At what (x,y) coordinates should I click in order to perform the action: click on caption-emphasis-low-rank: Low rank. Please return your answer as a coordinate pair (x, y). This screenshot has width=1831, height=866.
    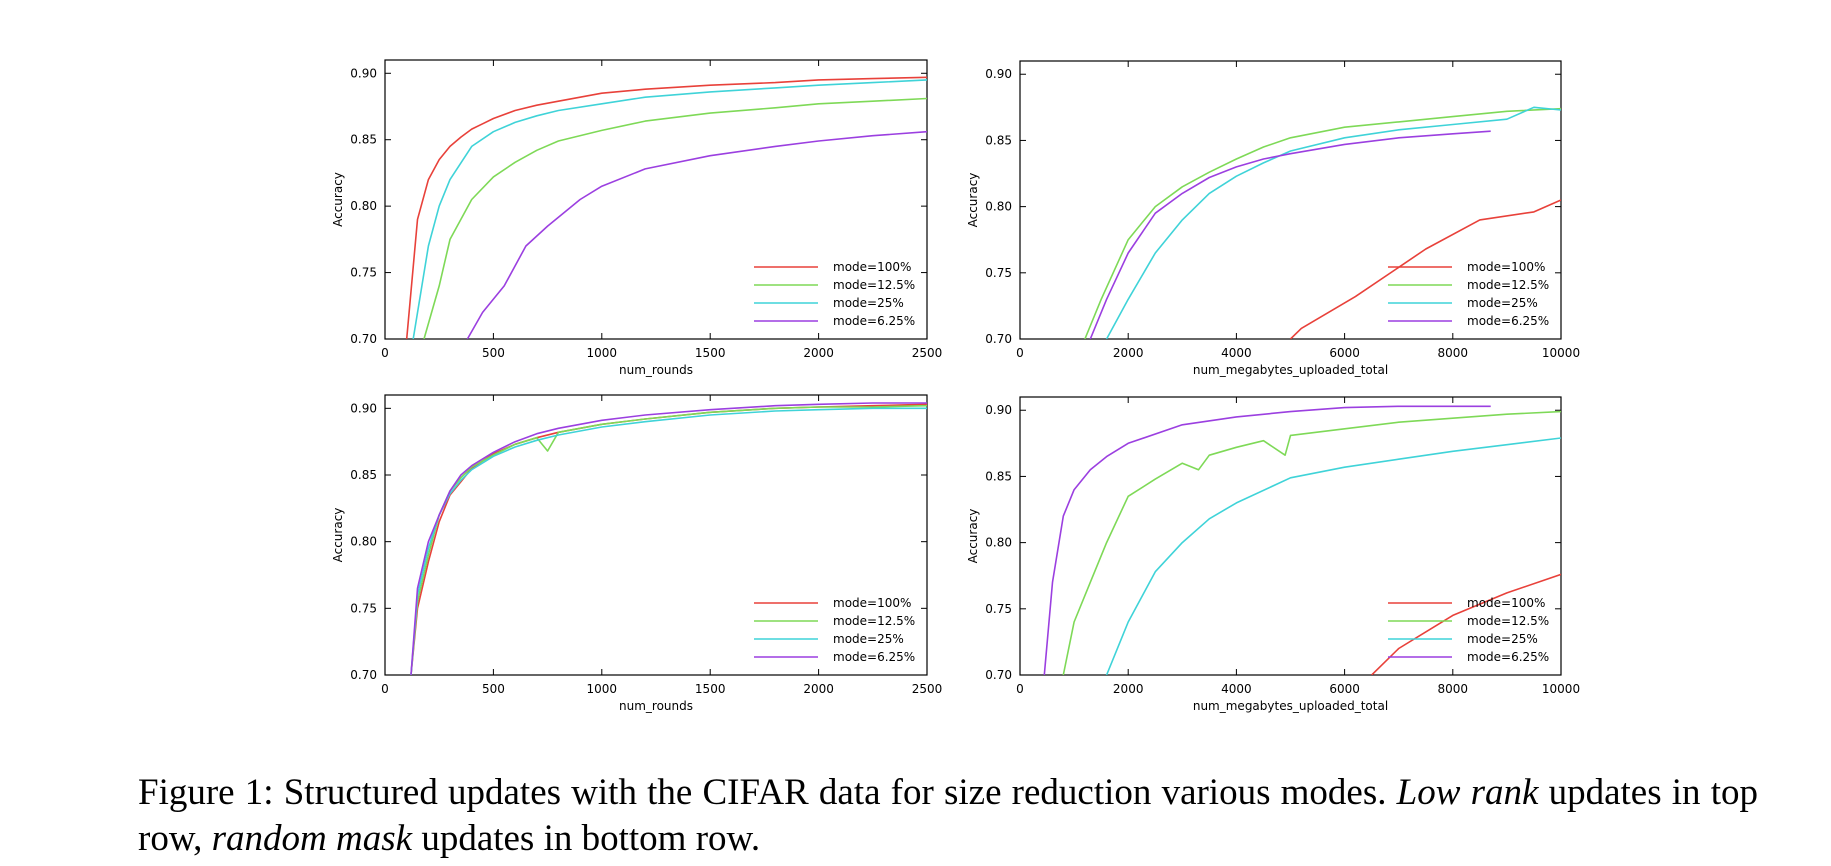
    Looking at the image, I should click on (1467, 792).